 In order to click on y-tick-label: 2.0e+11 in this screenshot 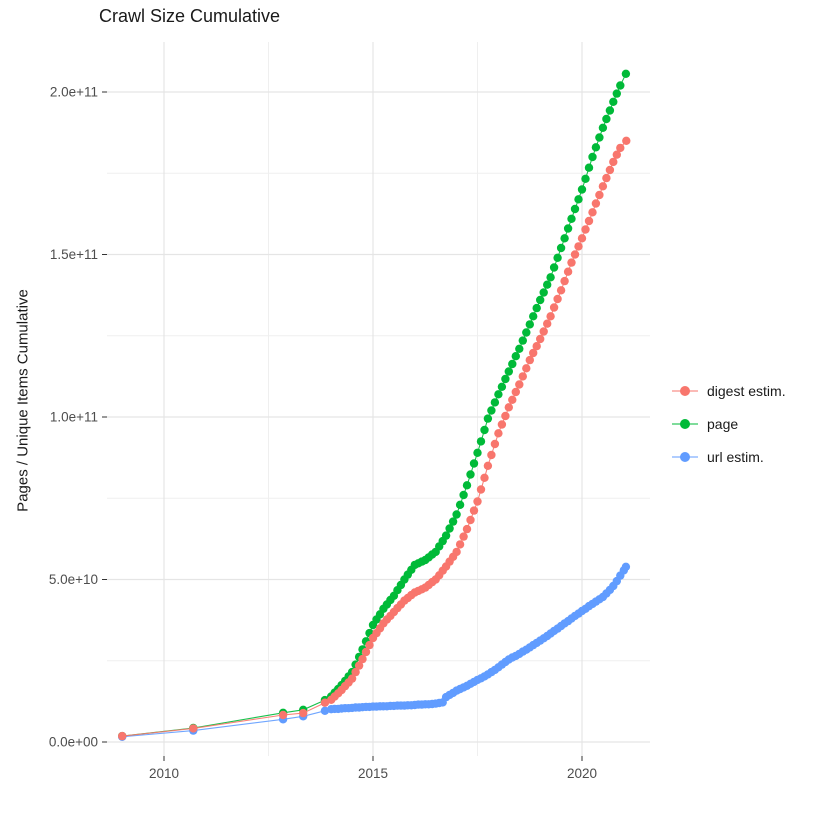, I will do `click(74, 92)`.